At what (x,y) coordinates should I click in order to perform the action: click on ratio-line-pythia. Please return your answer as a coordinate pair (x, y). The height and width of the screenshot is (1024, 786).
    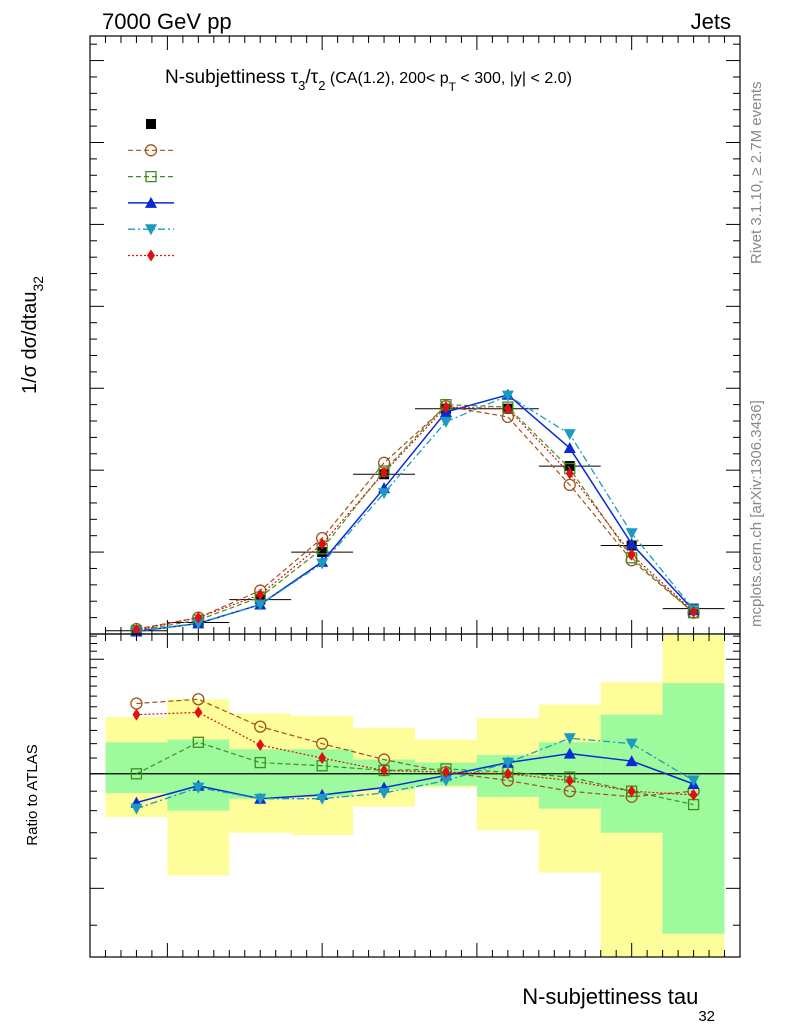
    Looking at the image, I should click on (415, 778).